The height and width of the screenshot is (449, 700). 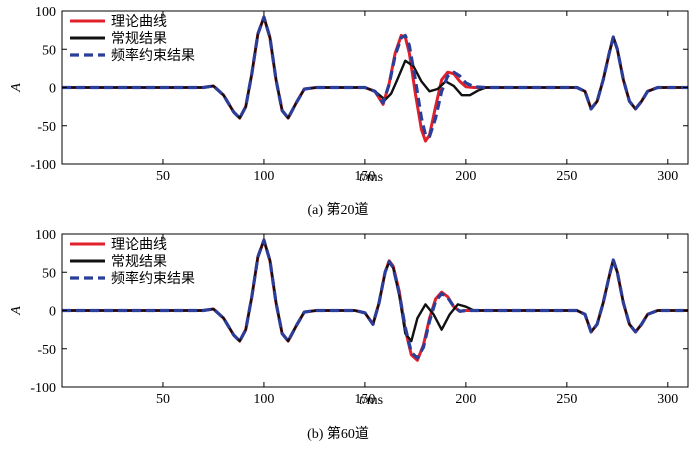 I want to click on panel-caption: (a) 第20道, so click(x=337, y=209).